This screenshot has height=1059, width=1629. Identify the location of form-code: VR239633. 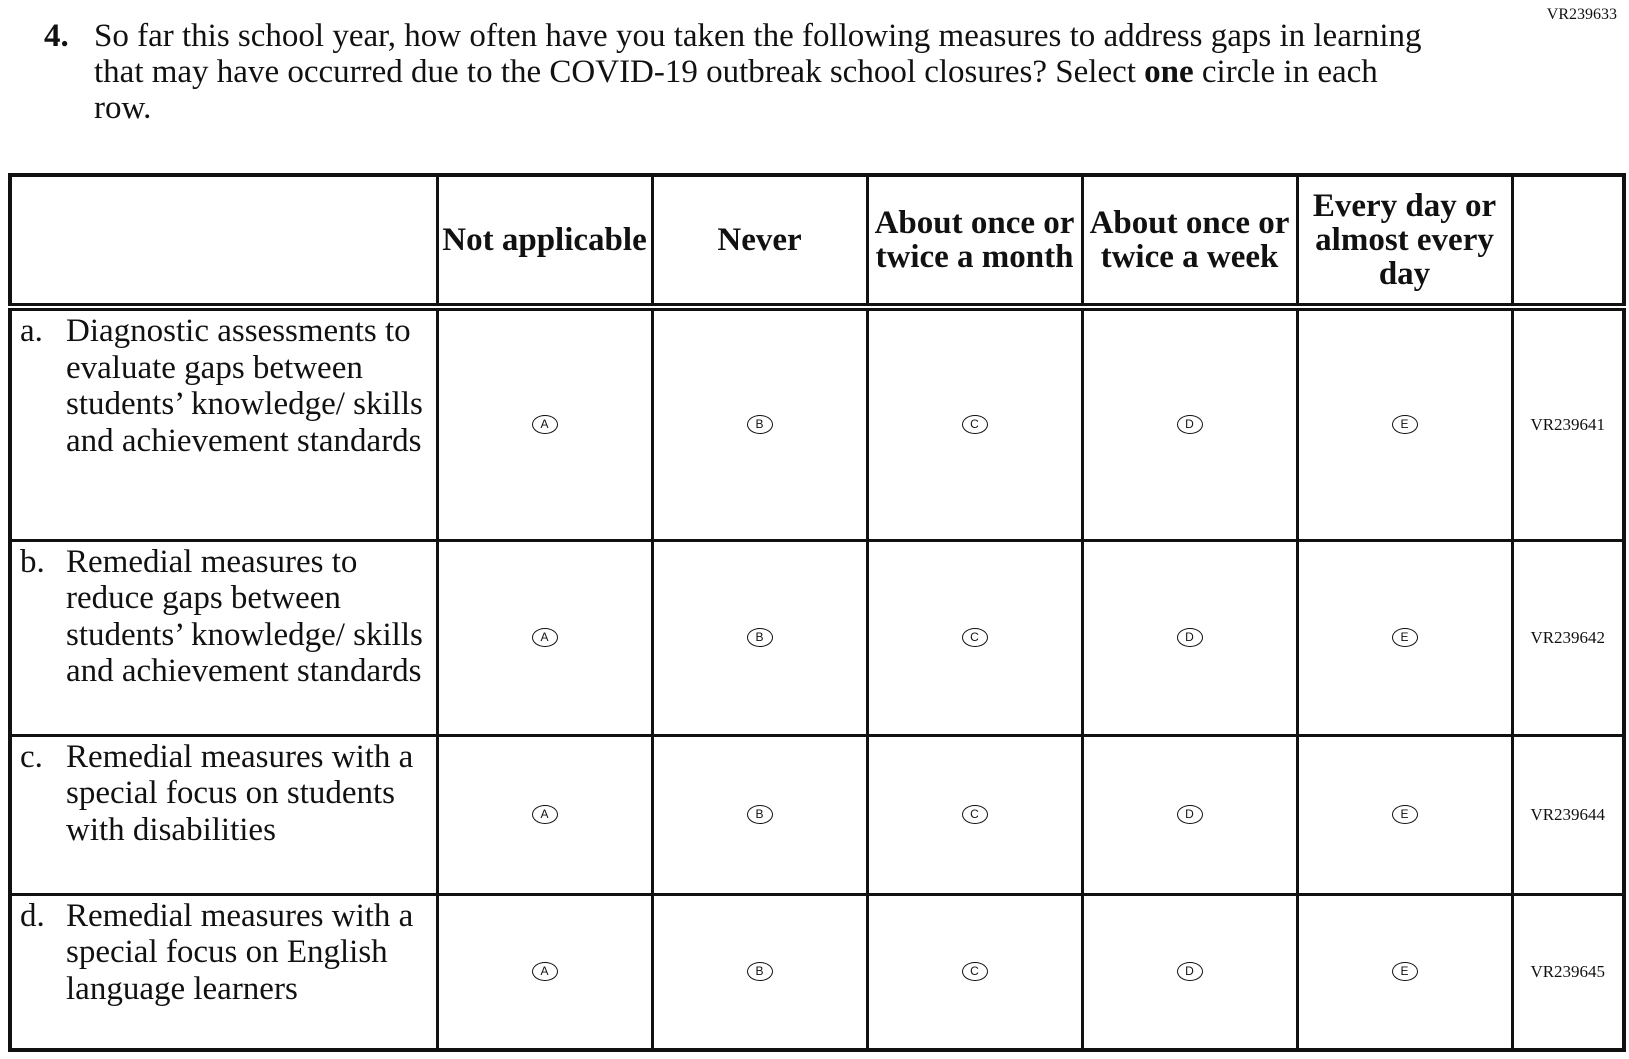
(1581, 14).